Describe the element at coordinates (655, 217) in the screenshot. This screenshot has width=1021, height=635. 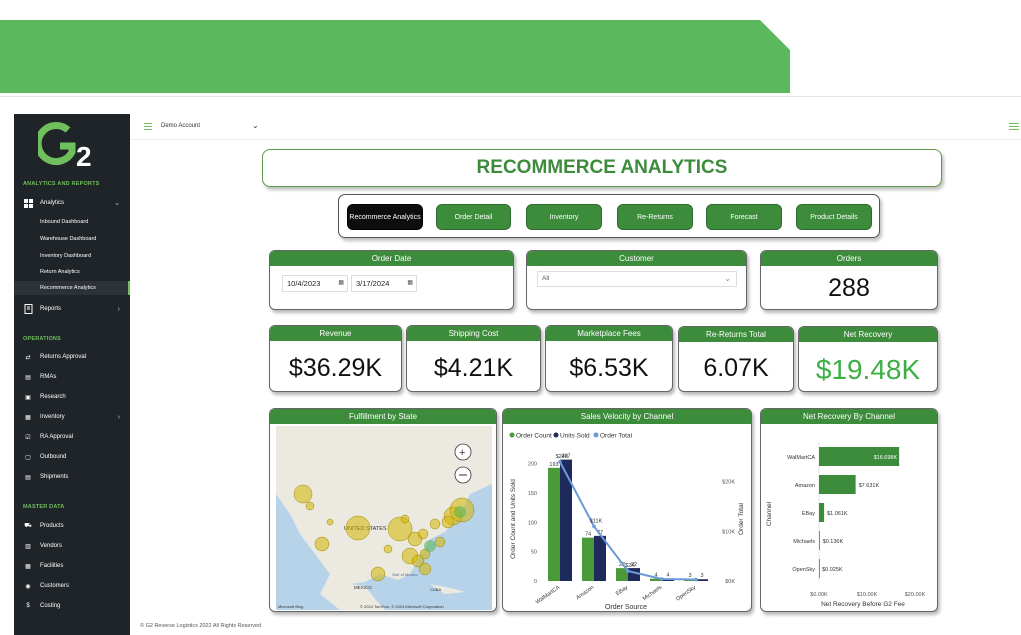
I see `nav-re-returns: Re-Returns` at that location.